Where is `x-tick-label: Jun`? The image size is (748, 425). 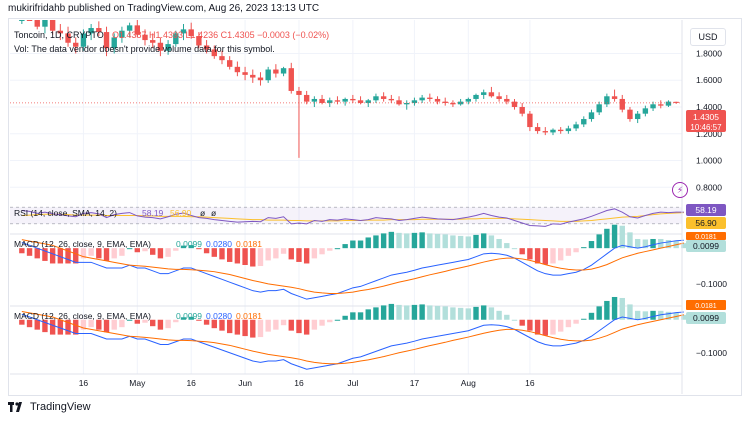 x-tick-label: Jun is located at coordinates (245, 383).